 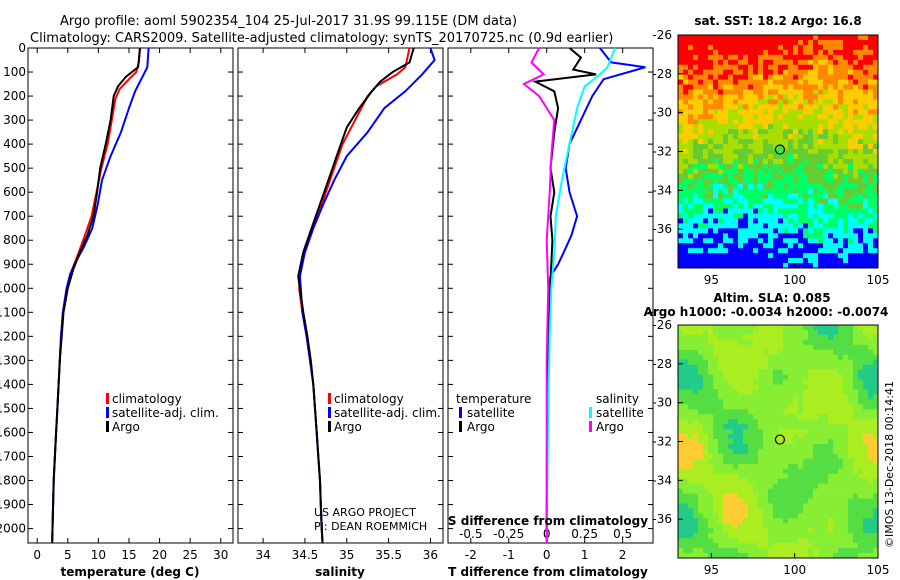 I want to click on x-tick-label: 25, so click(x=190, y=555).